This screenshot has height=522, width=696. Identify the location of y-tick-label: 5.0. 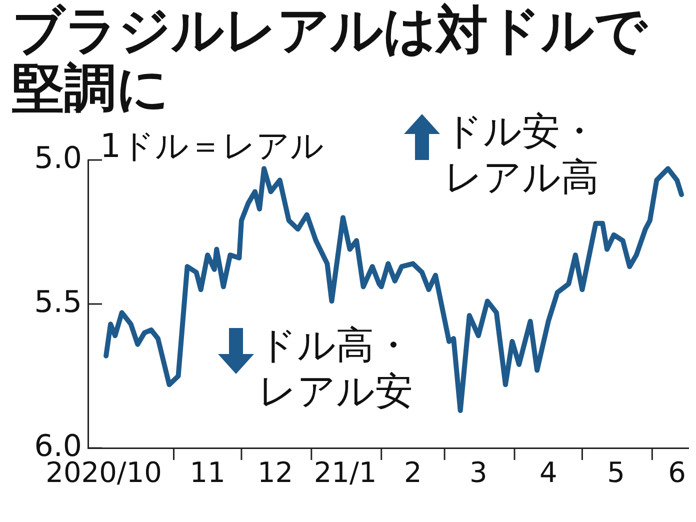
(58, 158).